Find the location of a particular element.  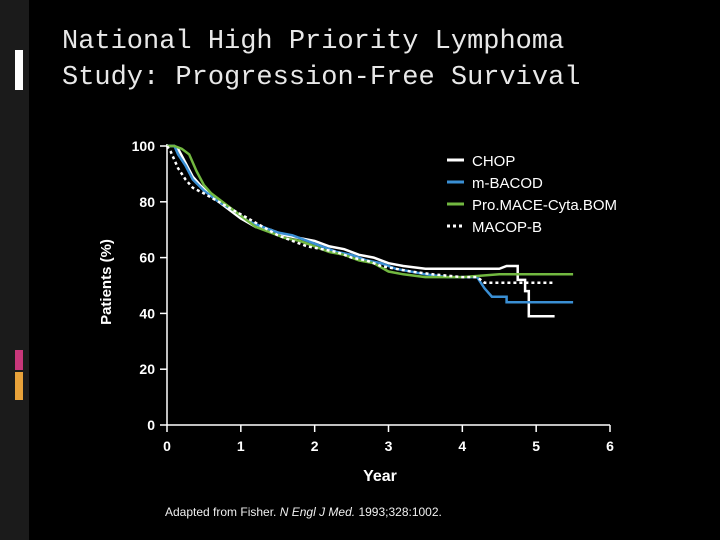

left-accent-bar is located at coordinates (14, 270).